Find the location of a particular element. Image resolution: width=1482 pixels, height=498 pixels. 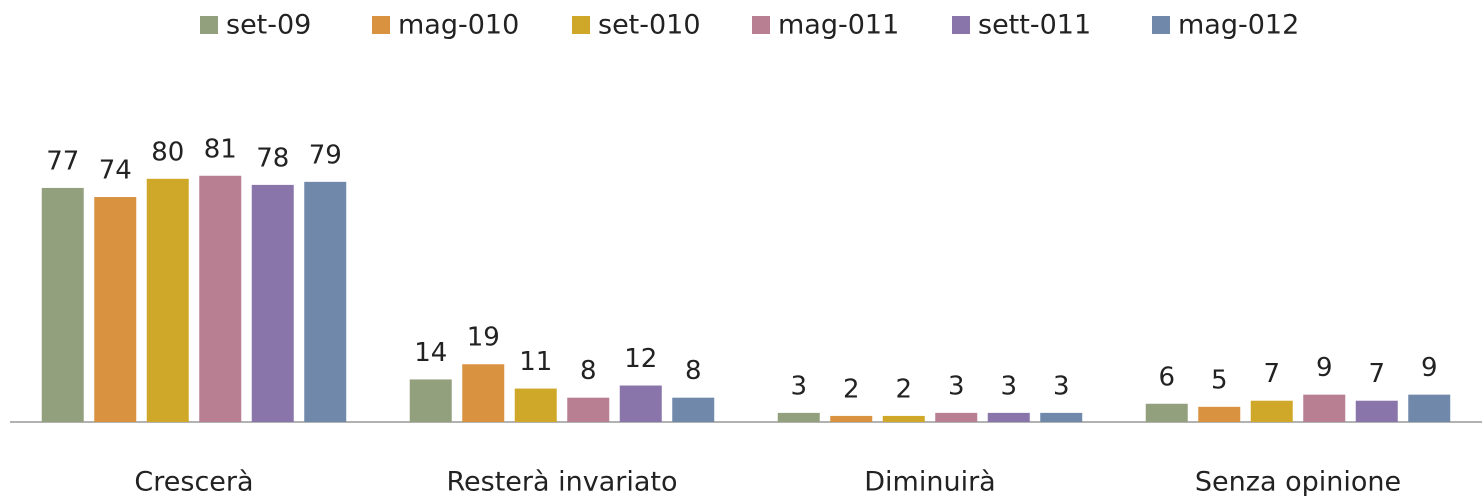

data-label: 5 is located at coordinates (1219, 380).